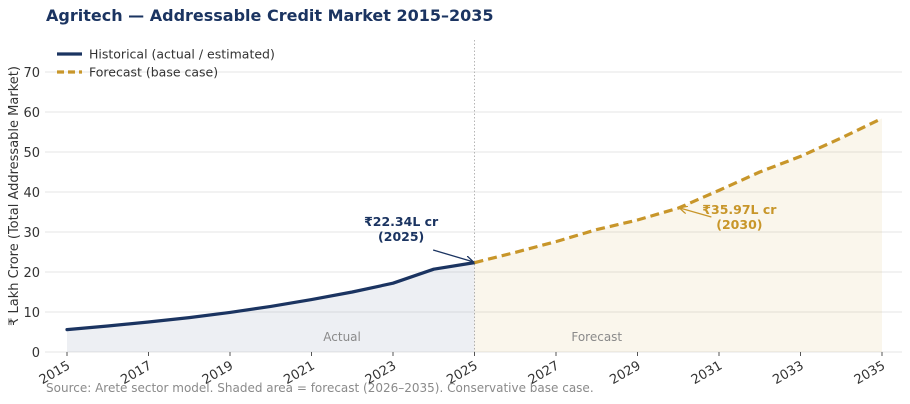  I want to click on y-tick-label: 70, so click(31, 73).